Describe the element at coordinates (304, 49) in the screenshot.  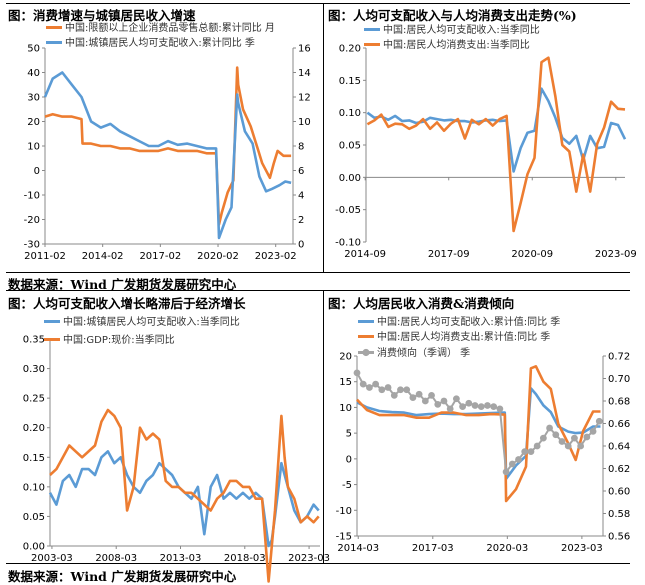
I see `p1-ytick-label-right-8: 16` at that location.